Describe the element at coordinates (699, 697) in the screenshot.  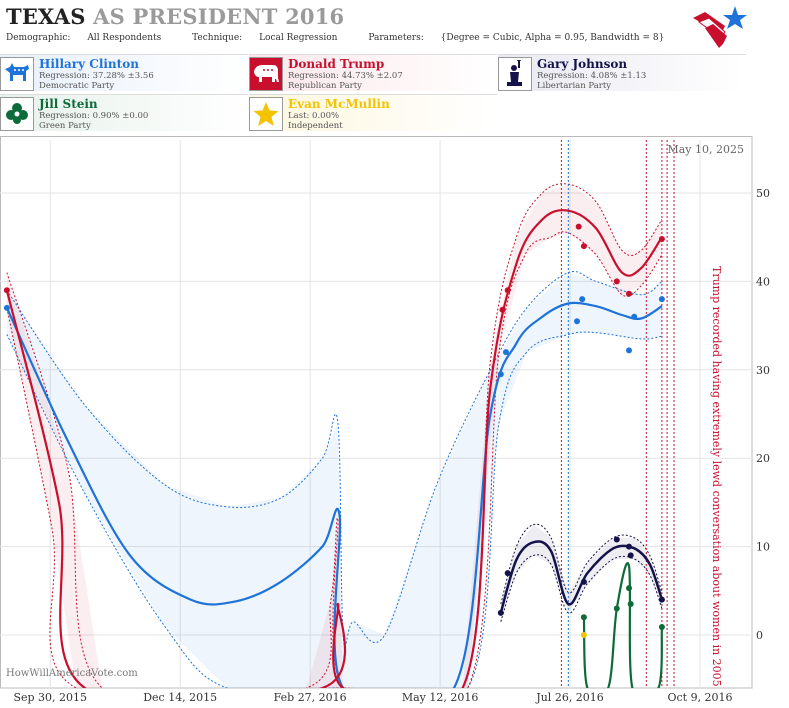
I see `x-tick-label: Oct 9, 2016` at that location.